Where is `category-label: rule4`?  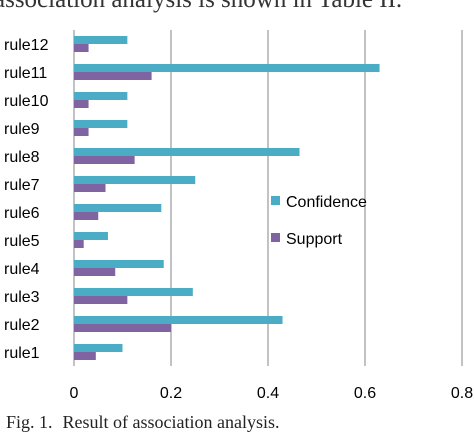 category-label: rule4 is located at coordinates (22, 269).